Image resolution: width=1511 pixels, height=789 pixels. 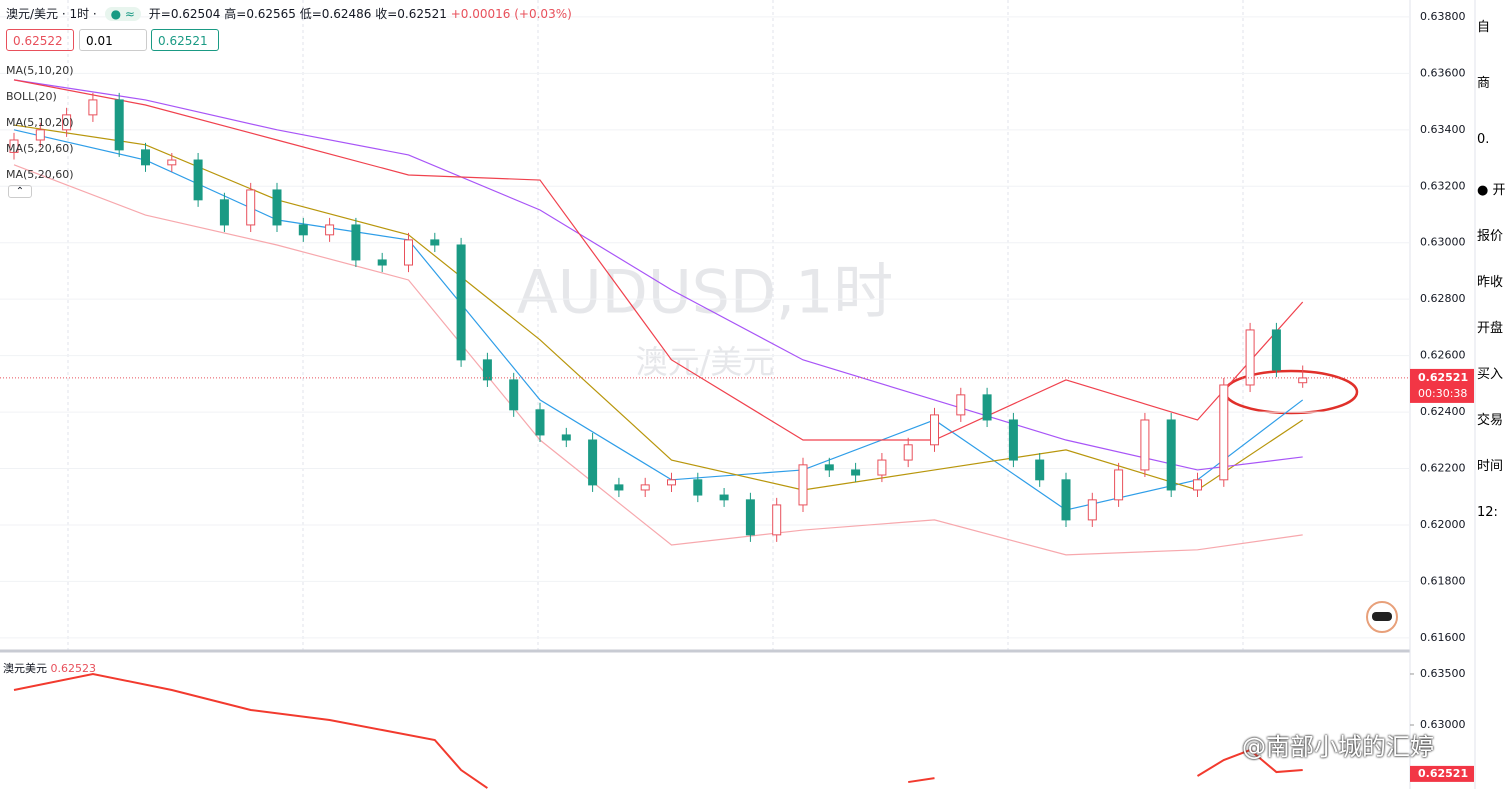 What do you see at coordinates (122, 14) in the screenshot?
I see `status-badge: ● ≈` at bounding box center [122, 14].